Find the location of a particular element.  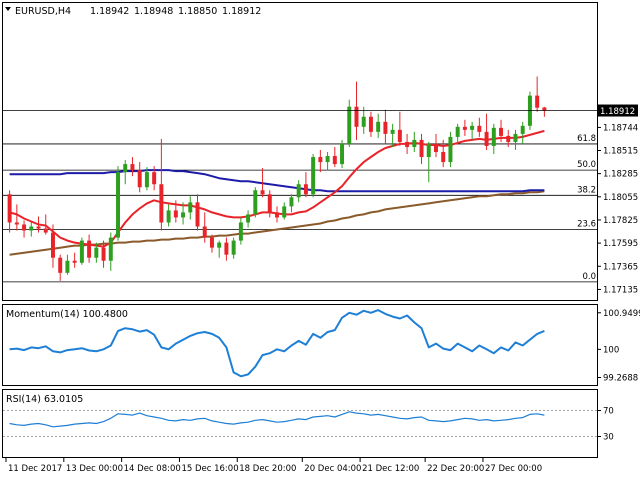

rsi-panel-frame is located at coordinates (300, 423).